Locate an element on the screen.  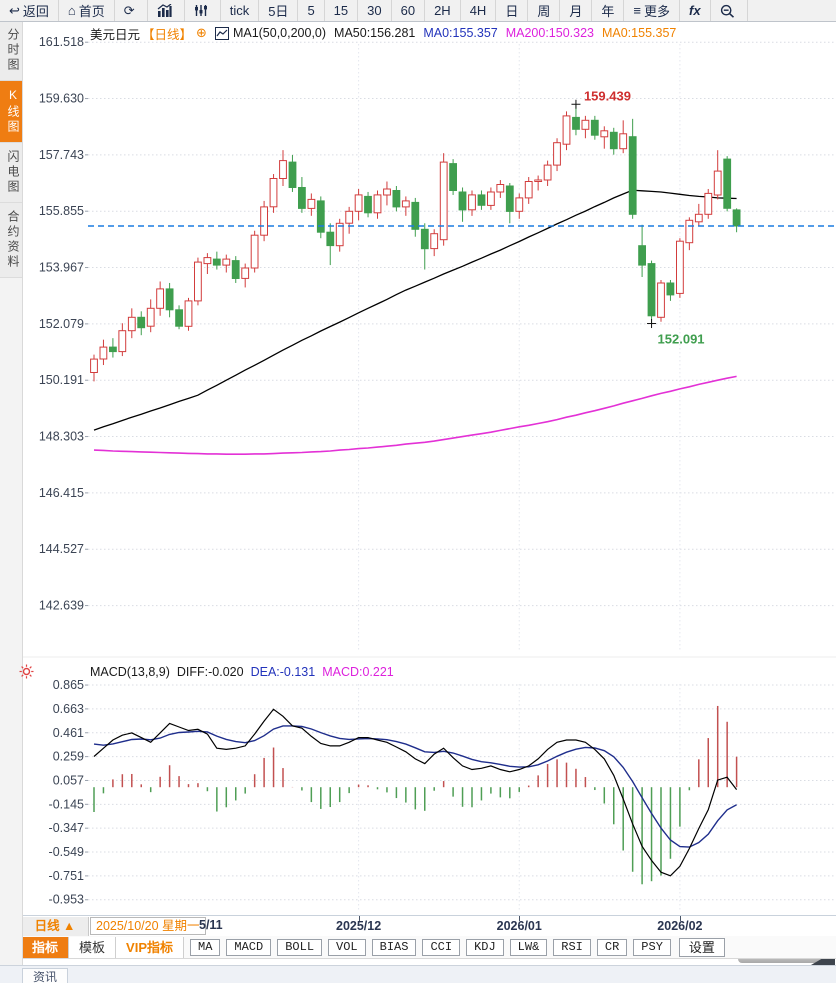
topbar-btn-label: 年 is located at coordinates (608, 11).